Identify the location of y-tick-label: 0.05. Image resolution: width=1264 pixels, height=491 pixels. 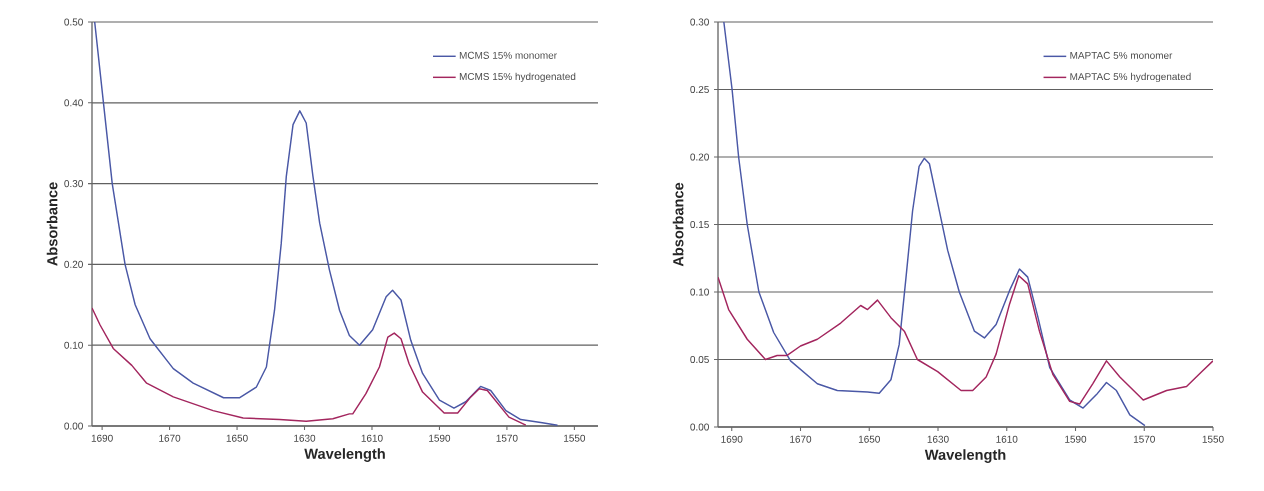
(699, 359).